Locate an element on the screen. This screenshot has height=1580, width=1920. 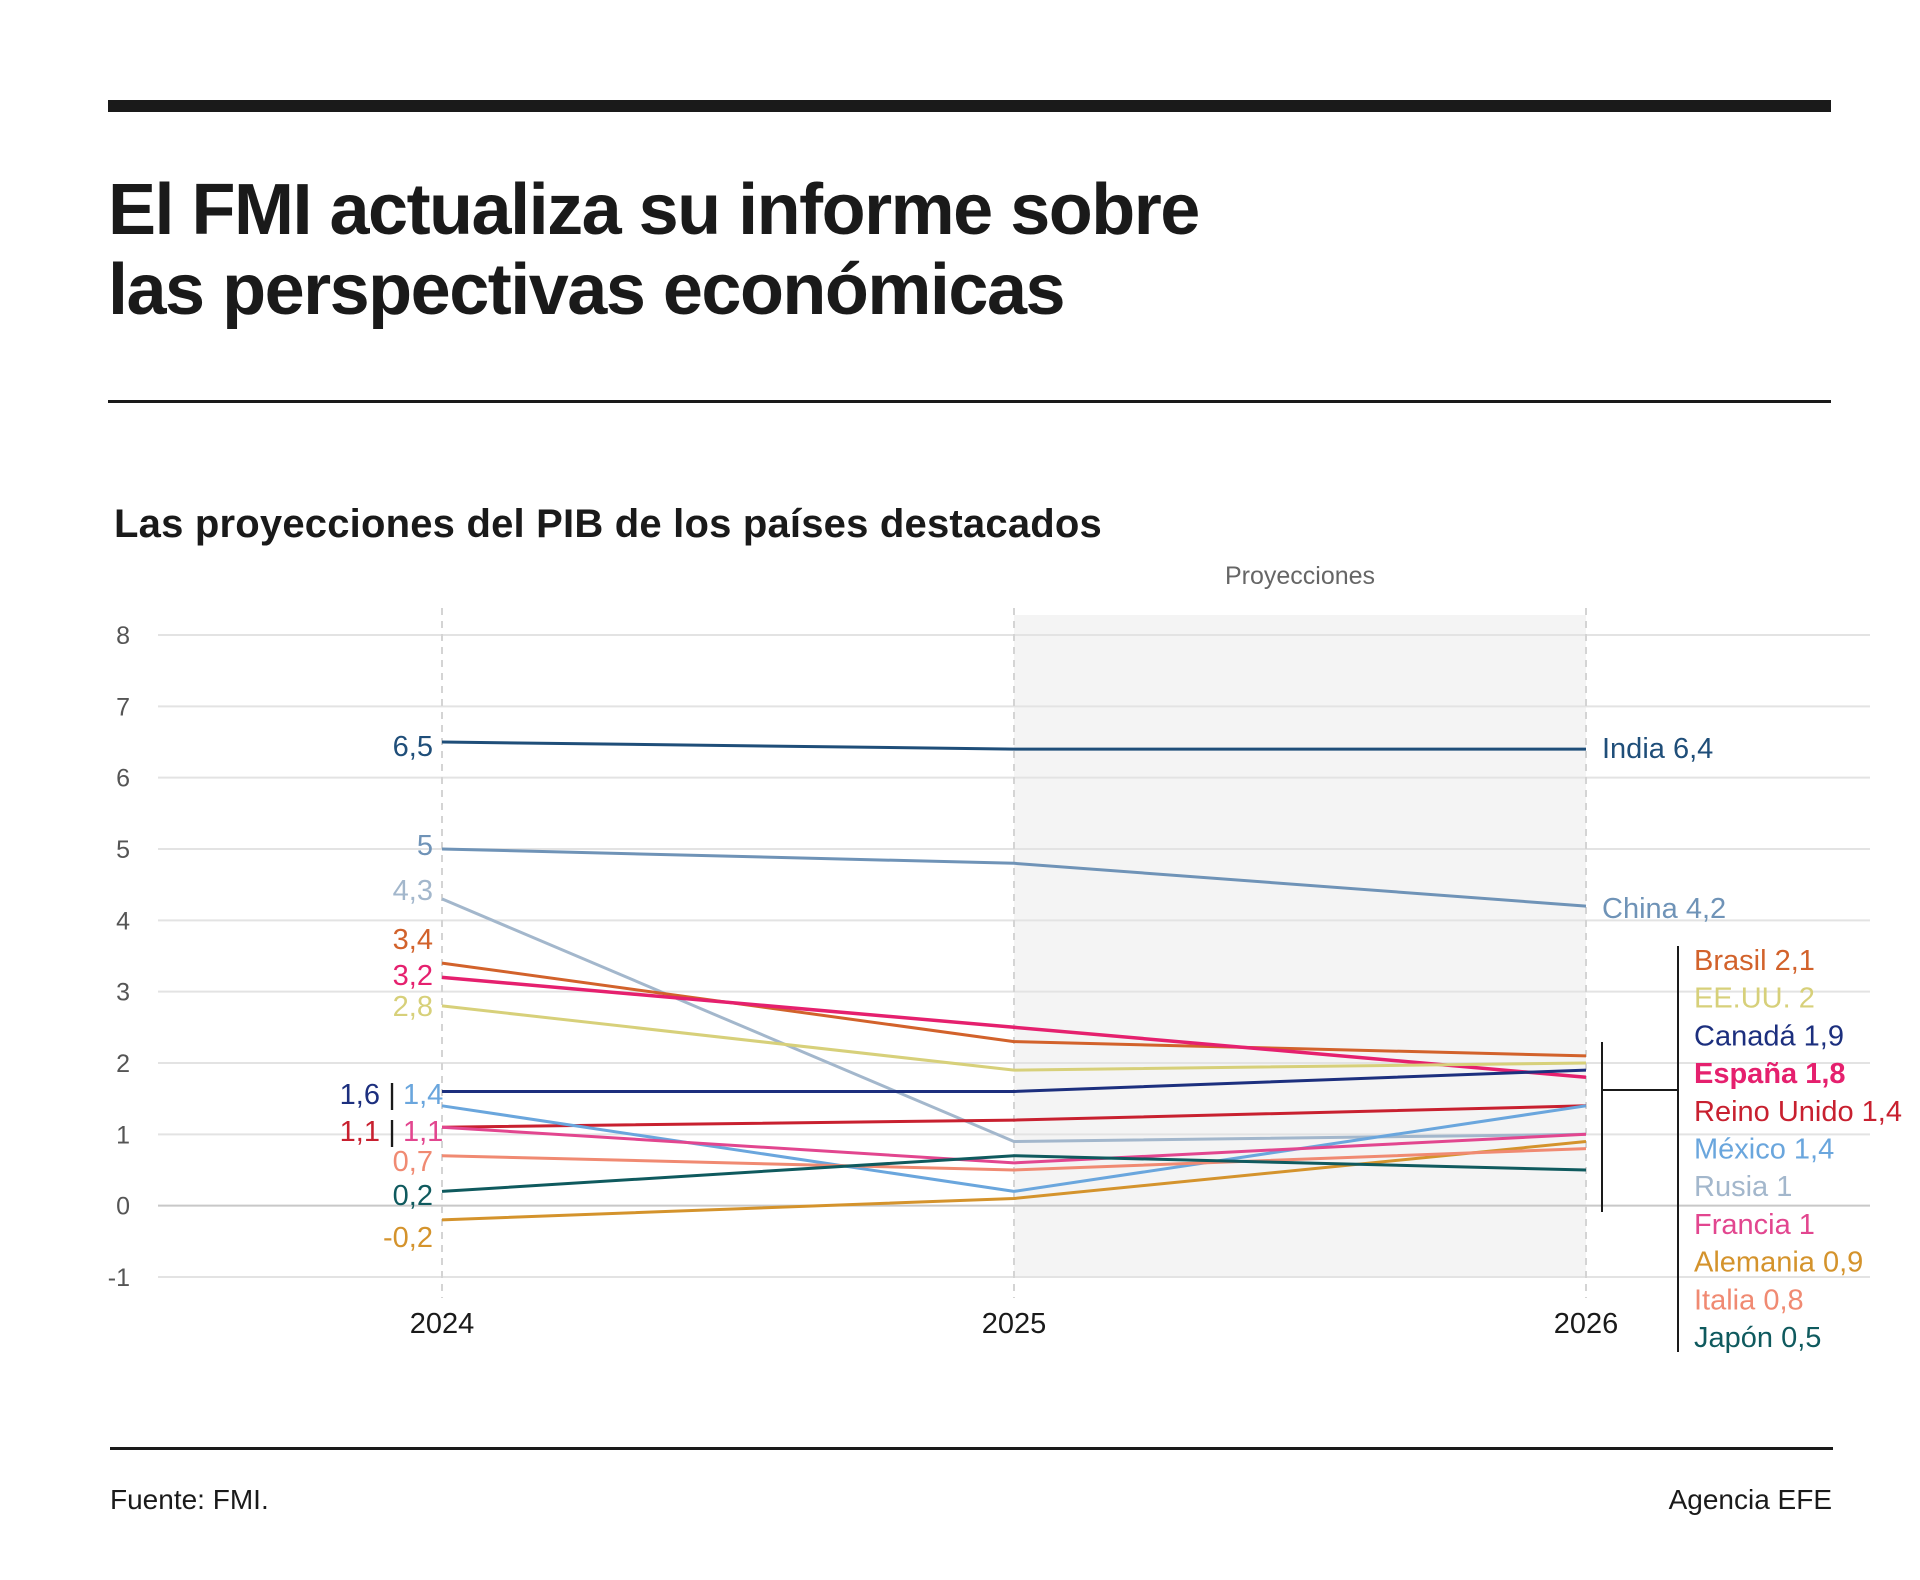
y-tick-label: 4 is located at coordinates (123, 921).